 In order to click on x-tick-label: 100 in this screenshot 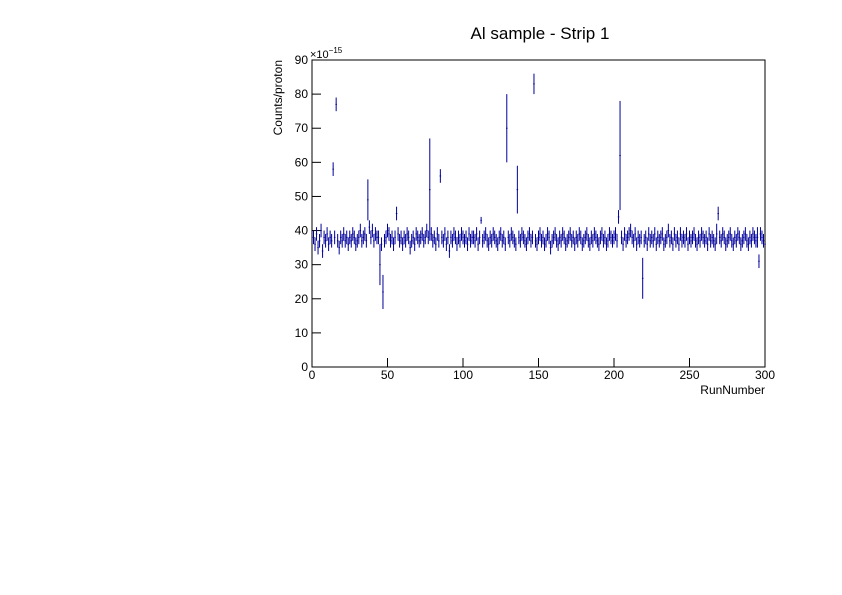, I will do `click(463, 375)`.